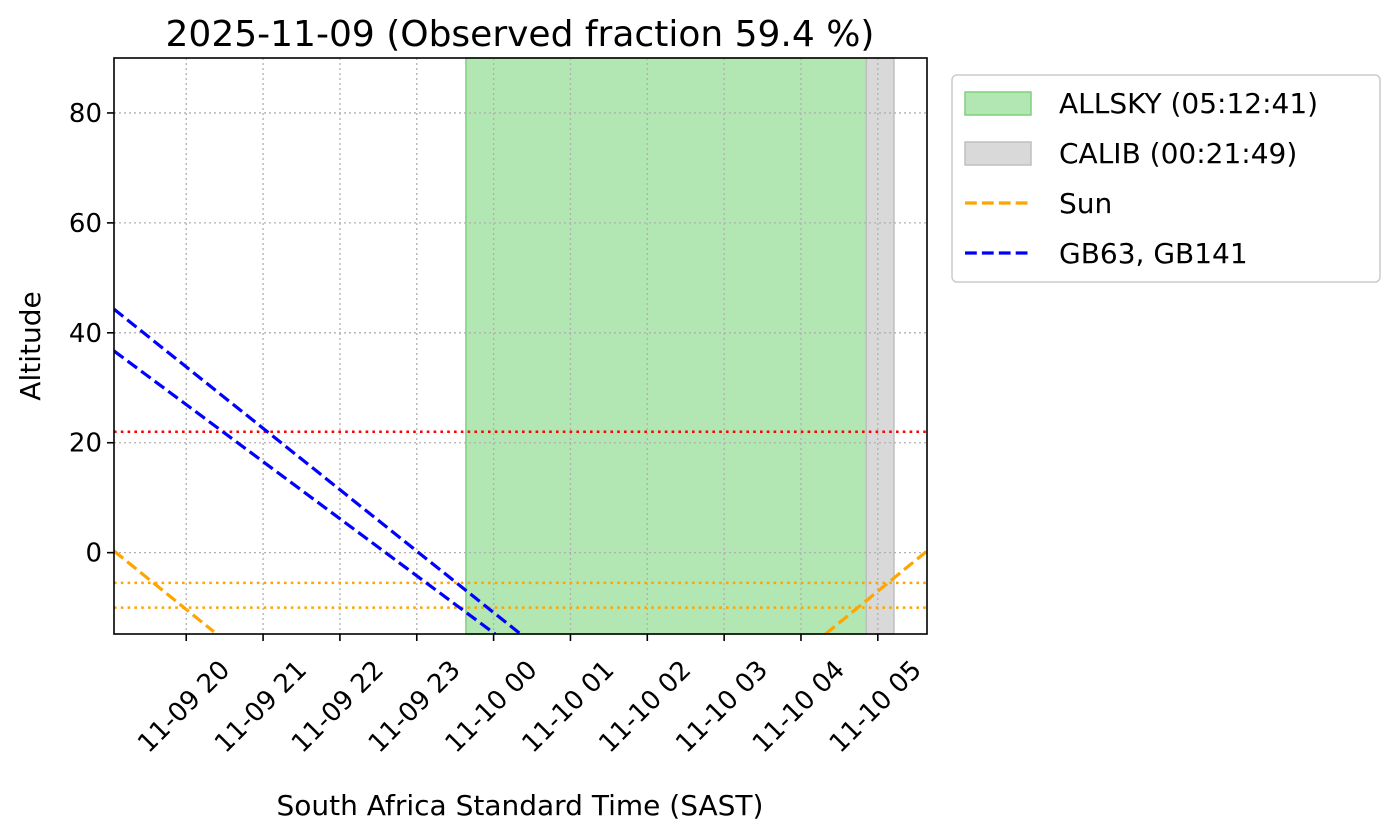 This screenshot has width=1395, height=836. I want to click on chart-title: 2025-11-09 (Observed fraction 59.4 %), so click(520, 34).